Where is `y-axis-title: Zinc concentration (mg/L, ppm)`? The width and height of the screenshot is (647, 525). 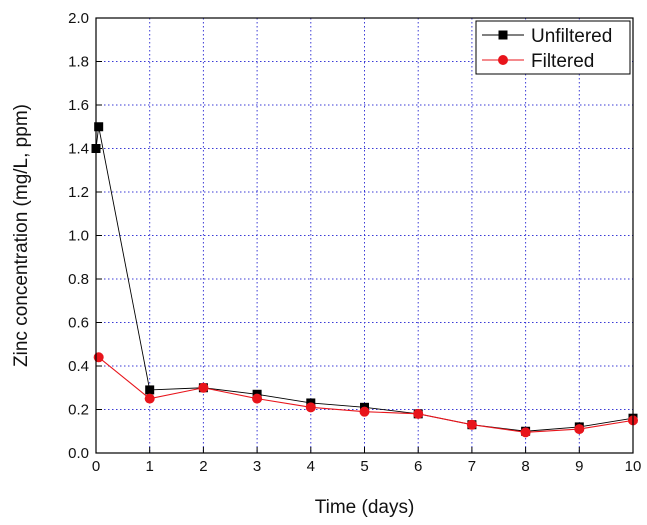
y-axis-title: Zinc concentration (mg/L, ppm) is located at coordinates (21, 235).